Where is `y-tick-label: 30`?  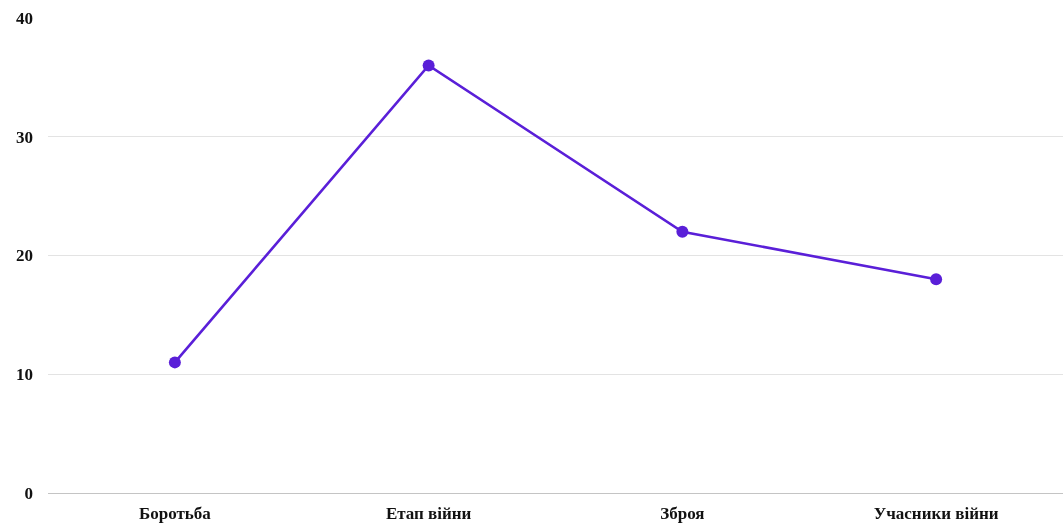 y-tick-label: 30 is located at coordinates (24, 137).